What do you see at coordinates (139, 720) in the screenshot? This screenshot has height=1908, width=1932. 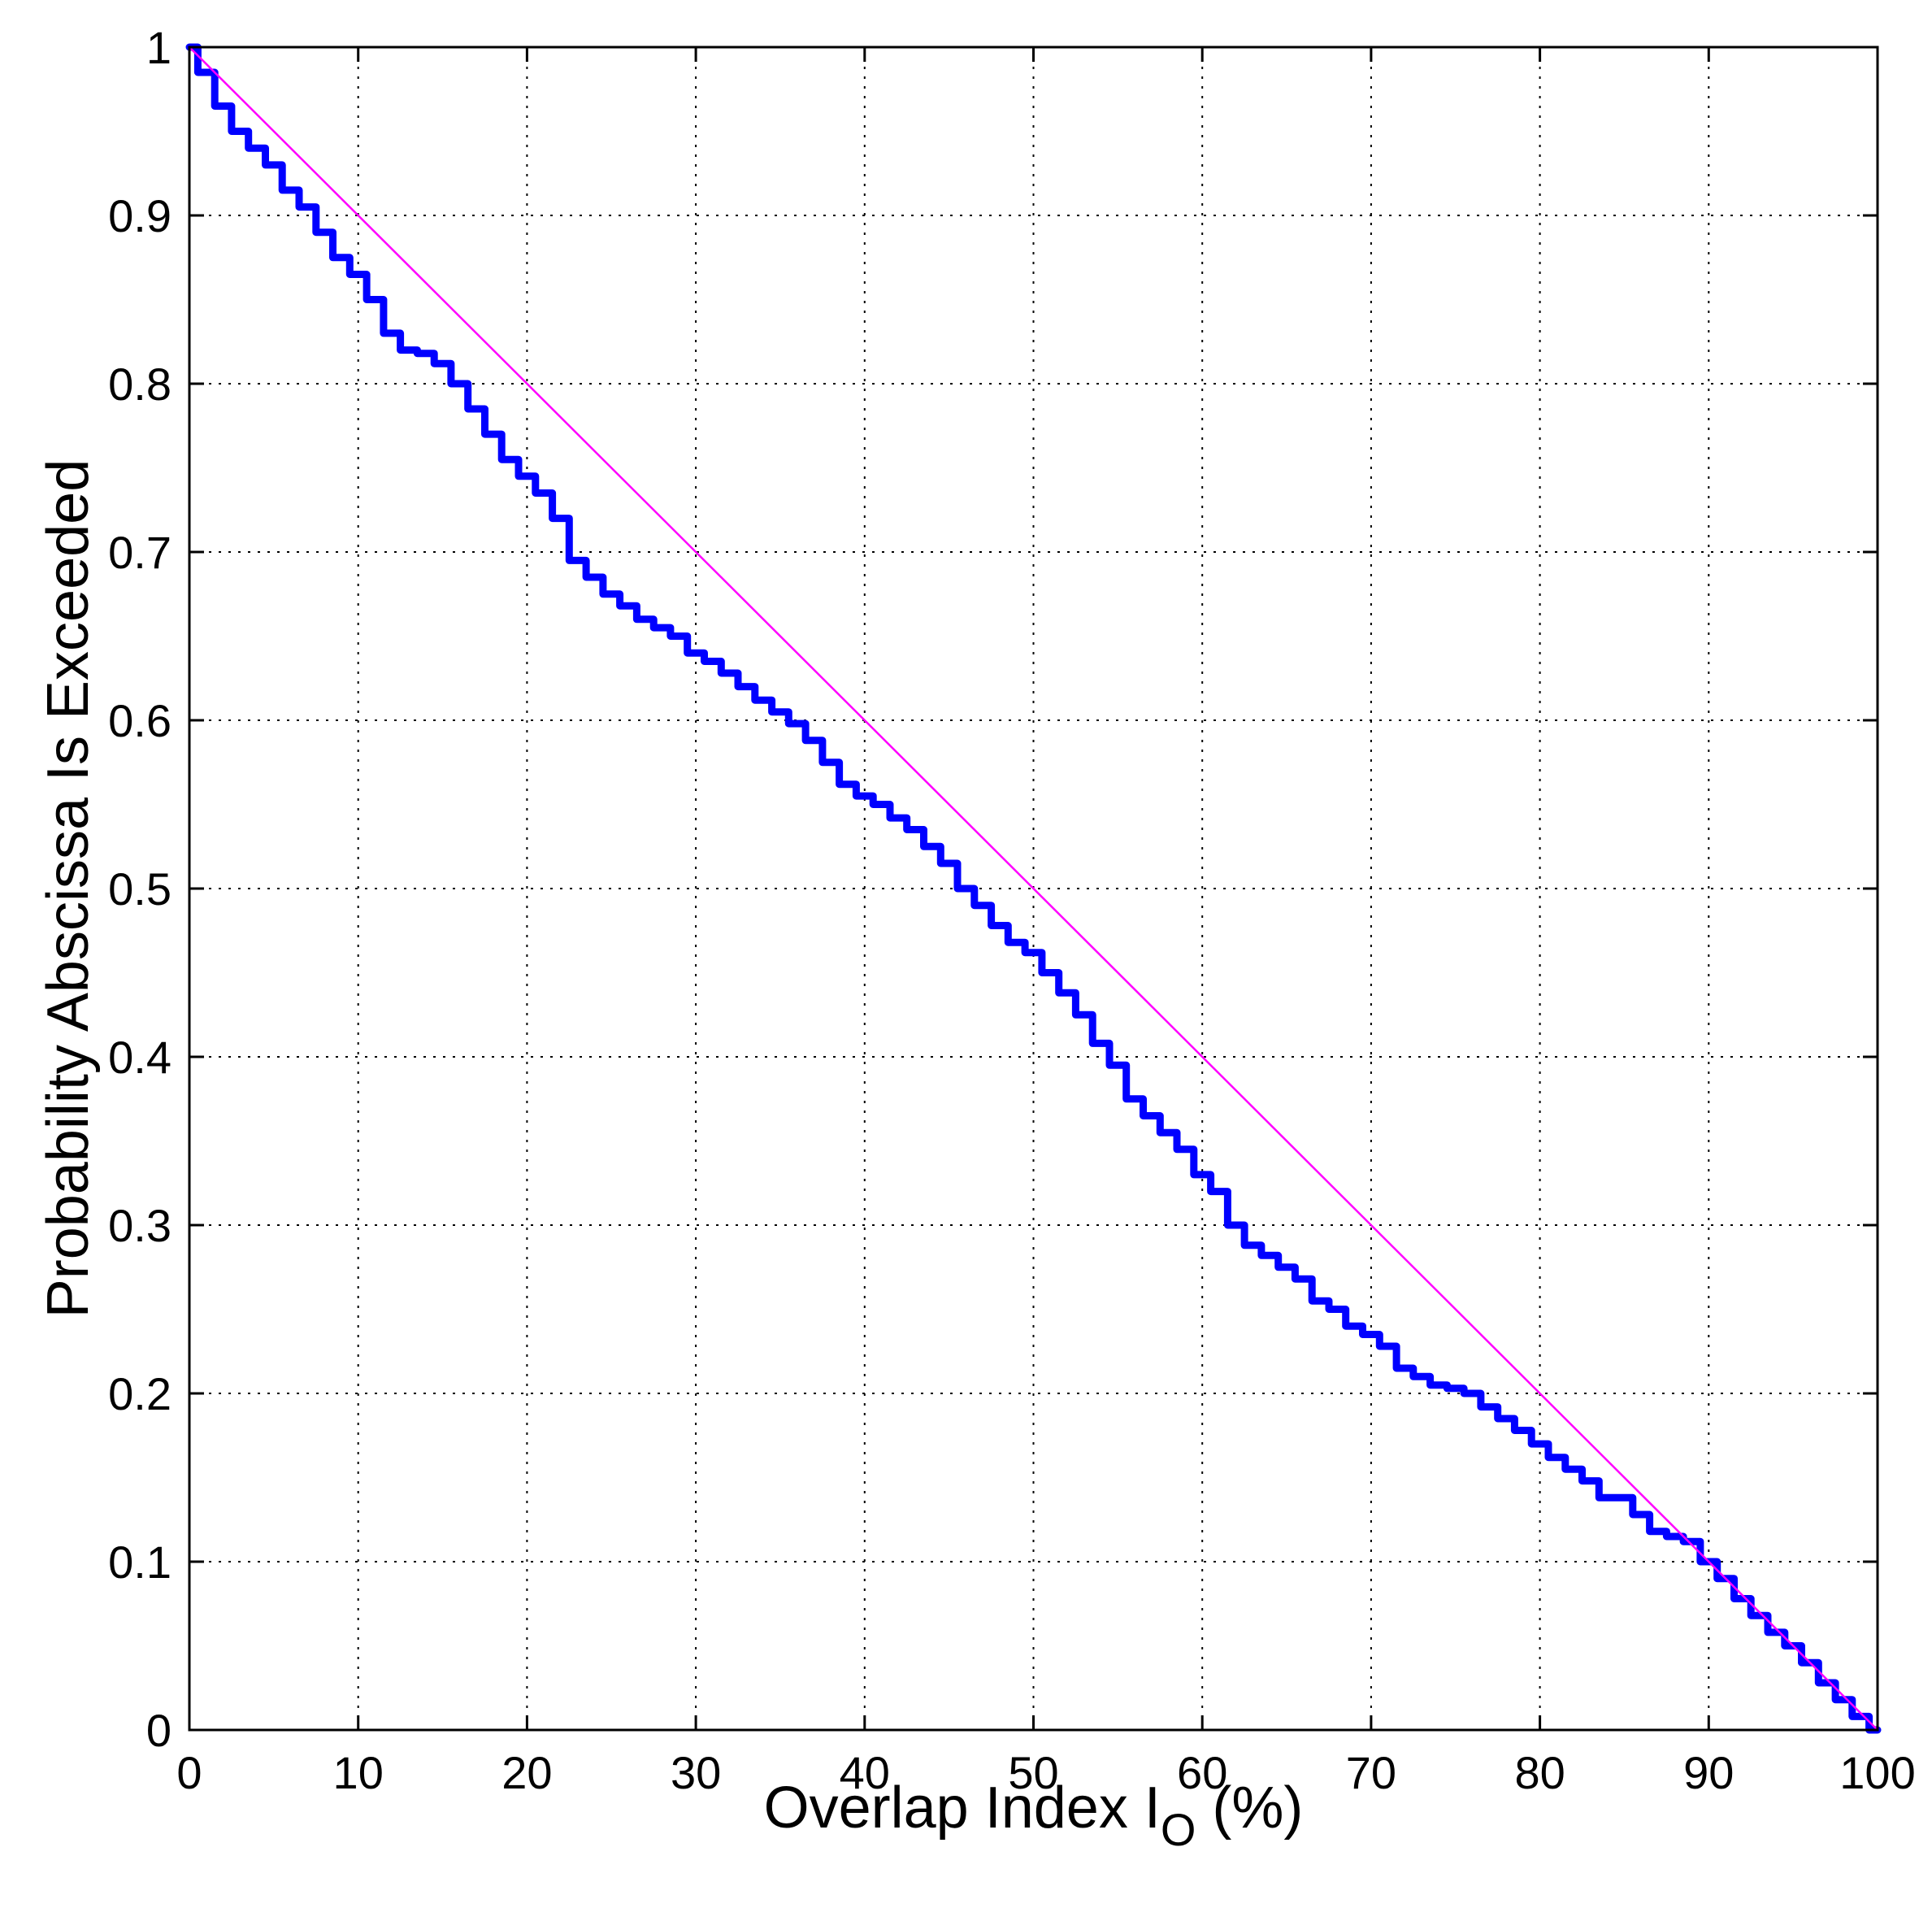 I see `y-tick-label: 0.6` at bounding box center [139, 720].